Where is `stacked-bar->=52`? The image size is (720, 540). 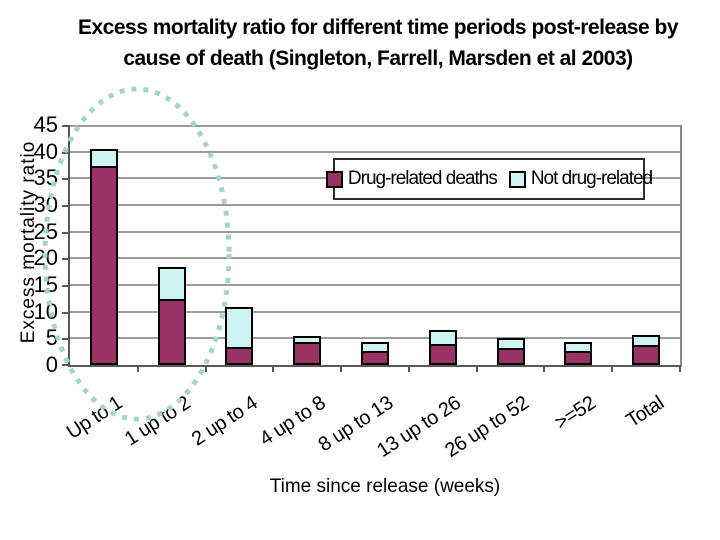
stacked-bar->=52 is located at coordinates (578, 353).